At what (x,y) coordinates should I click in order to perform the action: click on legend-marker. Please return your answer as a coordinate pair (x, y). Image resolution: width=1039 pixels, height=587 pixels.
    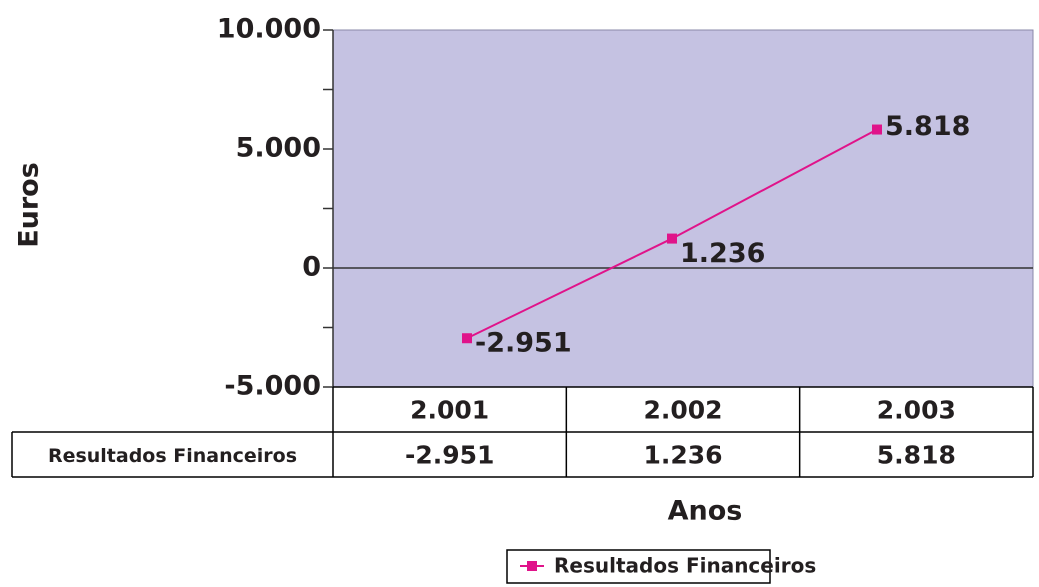
    Looking at the image, I should click on (532, 566).